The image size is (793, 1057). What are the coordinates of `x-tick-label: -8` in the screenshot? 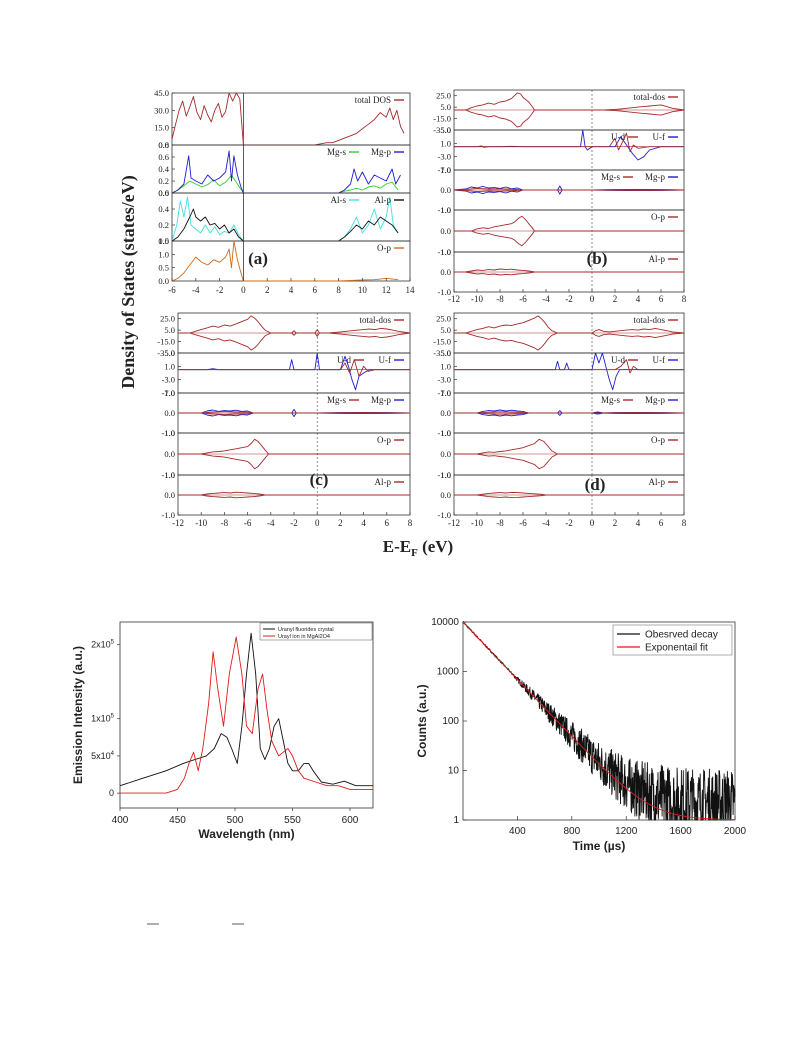 It's located at (225, 523).